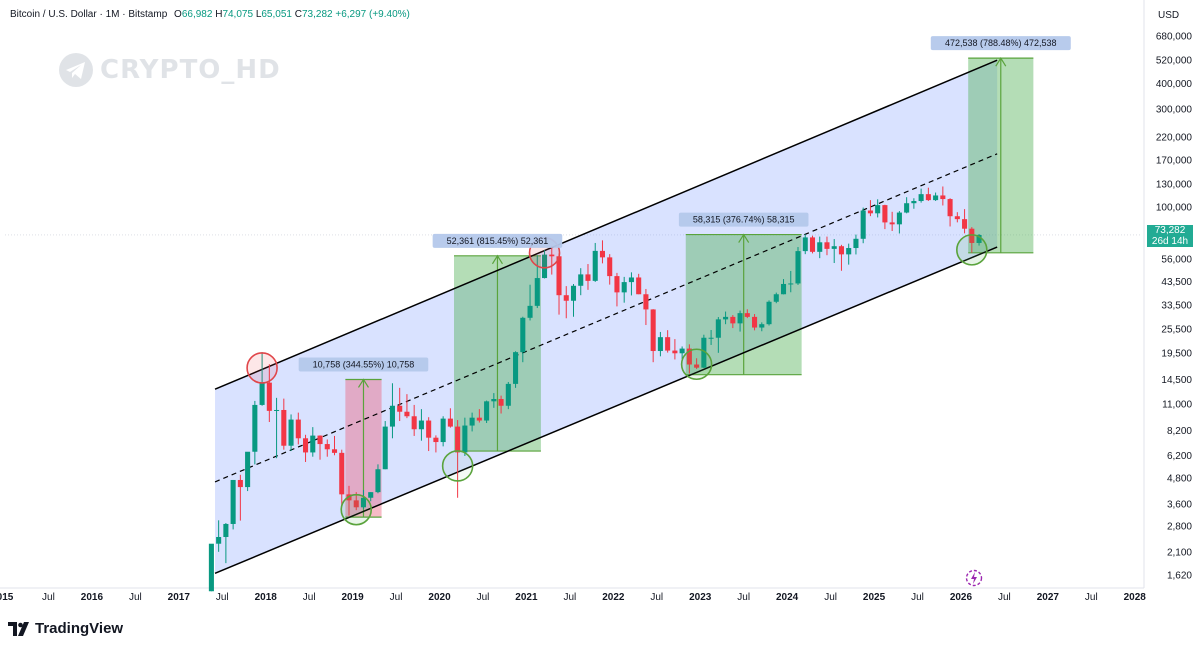 This screenshot has height=648, width=1200. Describe the element at coordinates (238, 14) in the screenshot. I see `high-value: 74,075` at that location.